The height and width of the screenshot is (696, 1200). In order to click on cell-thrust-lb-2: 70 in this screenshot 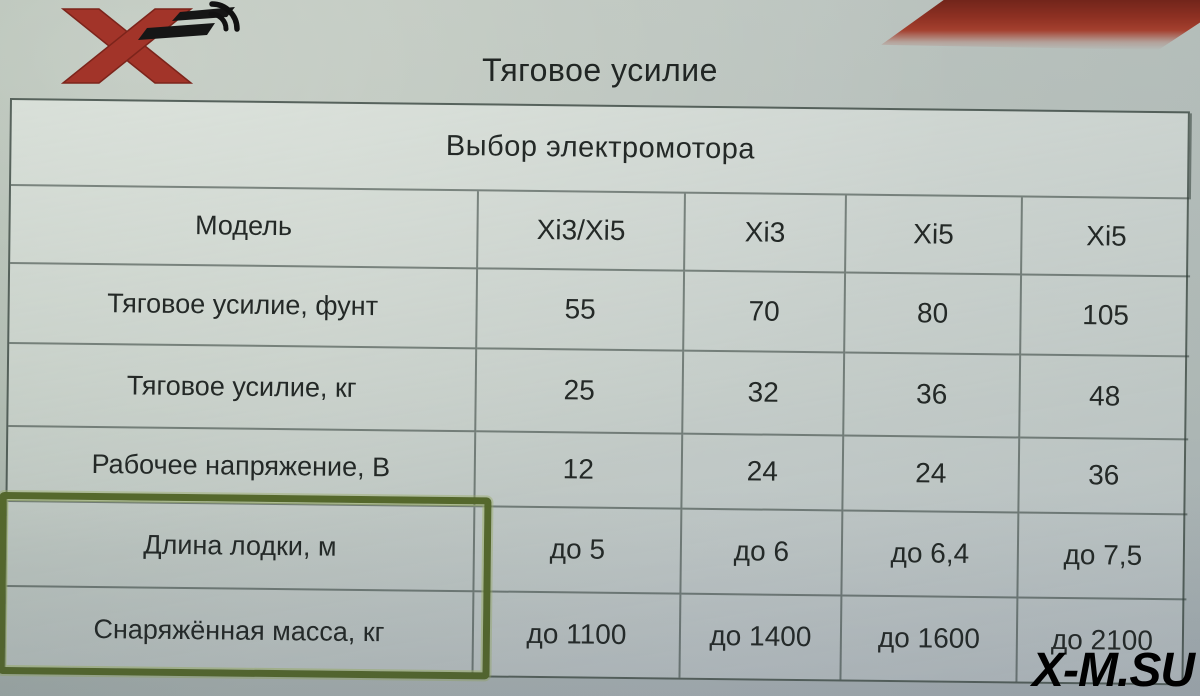, I will do `click(765, 312)`.